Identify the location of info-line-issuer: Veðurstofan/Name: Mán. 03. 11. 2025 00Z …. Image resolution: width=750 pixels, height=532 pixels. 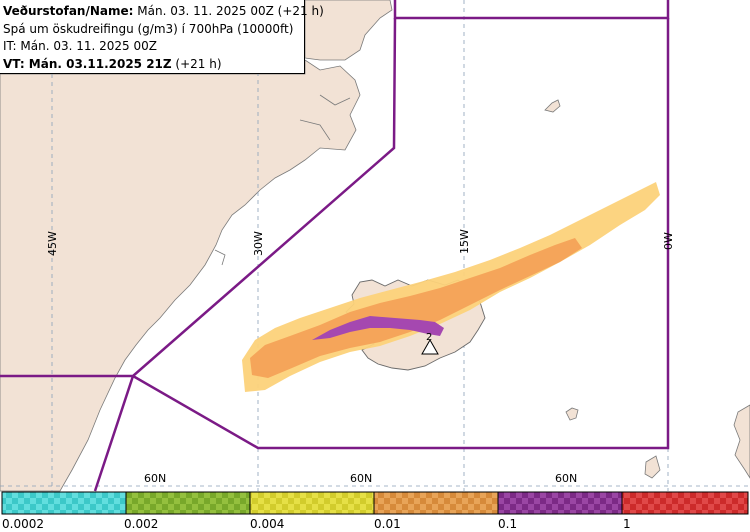
(163, 12).